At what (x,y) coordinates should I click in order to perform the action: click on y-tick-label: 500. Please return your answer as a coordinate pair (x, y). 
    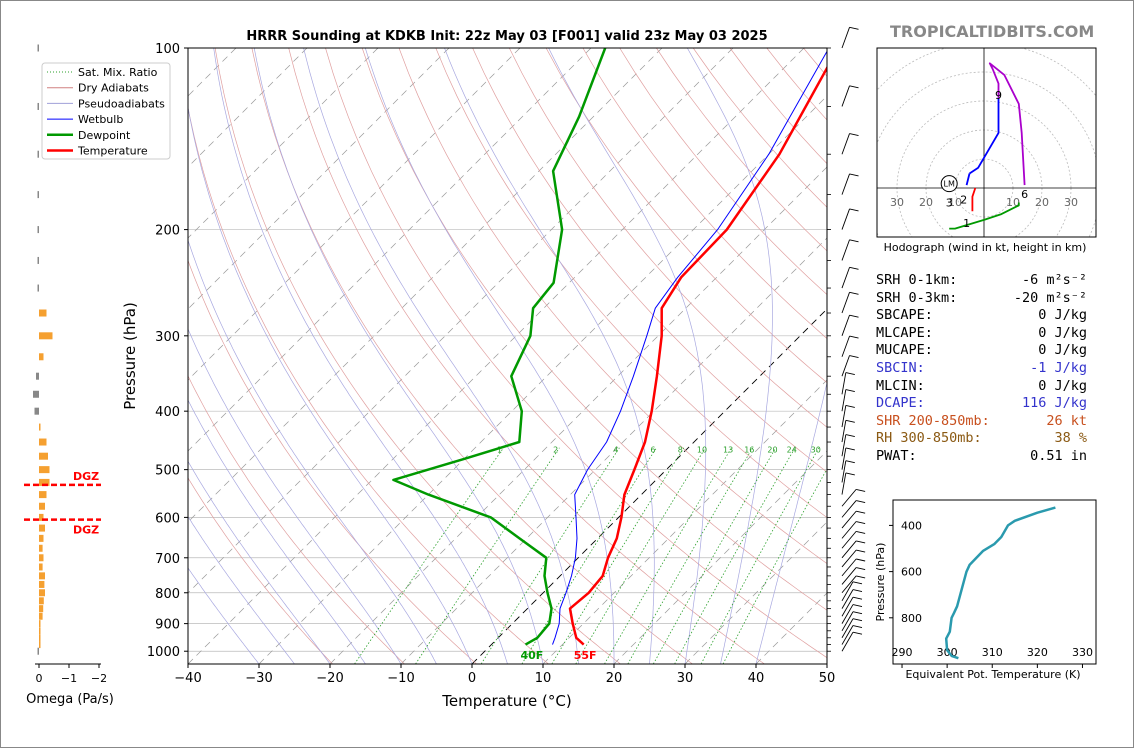
    Looking at the image, I should click on (167, 471).